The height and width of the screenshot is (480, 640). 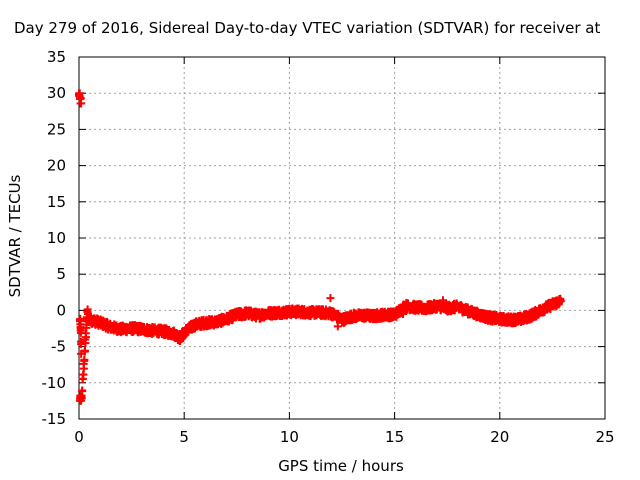 What do you see at coordinates (61, 274) in the screenshot?
I see `y-tick-label: 5` at bounding box center [61, 274].